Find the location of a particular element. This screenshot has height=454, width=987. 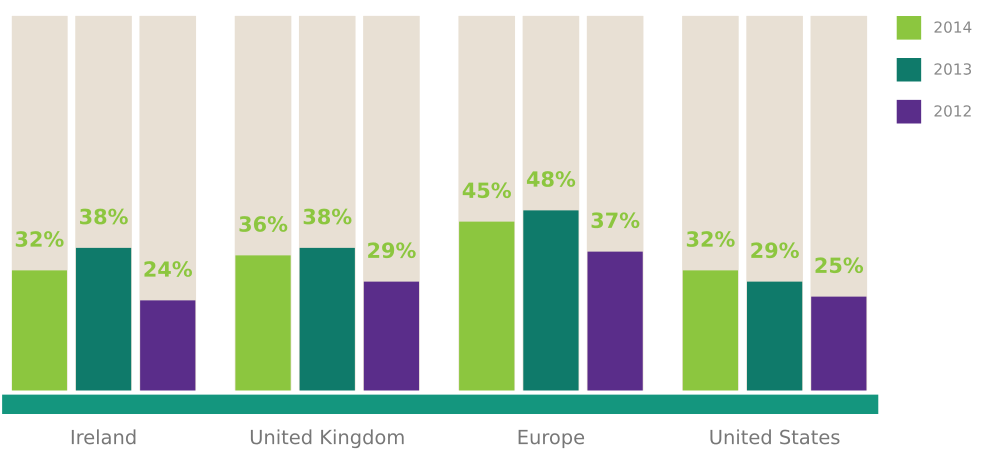

x-tick-label: Ireland is located at coordinates (104, 436).